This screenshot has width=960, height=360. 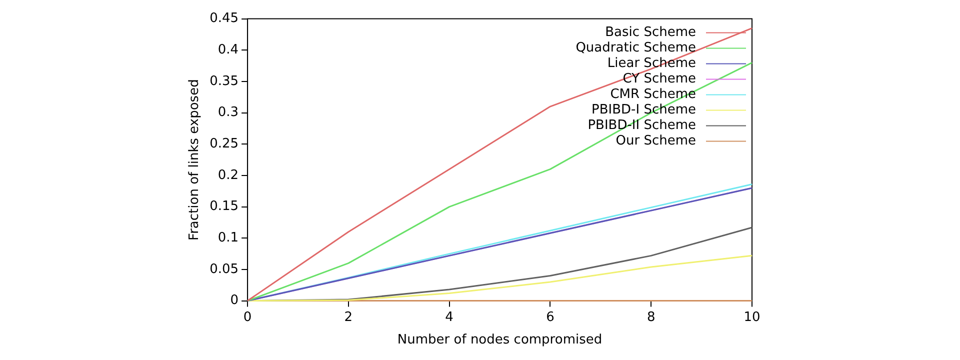 What do you see at coordinates (224, 144) in the screenshot?
I see `y-tick-label: 0.25` at bounding box center [224, 144].